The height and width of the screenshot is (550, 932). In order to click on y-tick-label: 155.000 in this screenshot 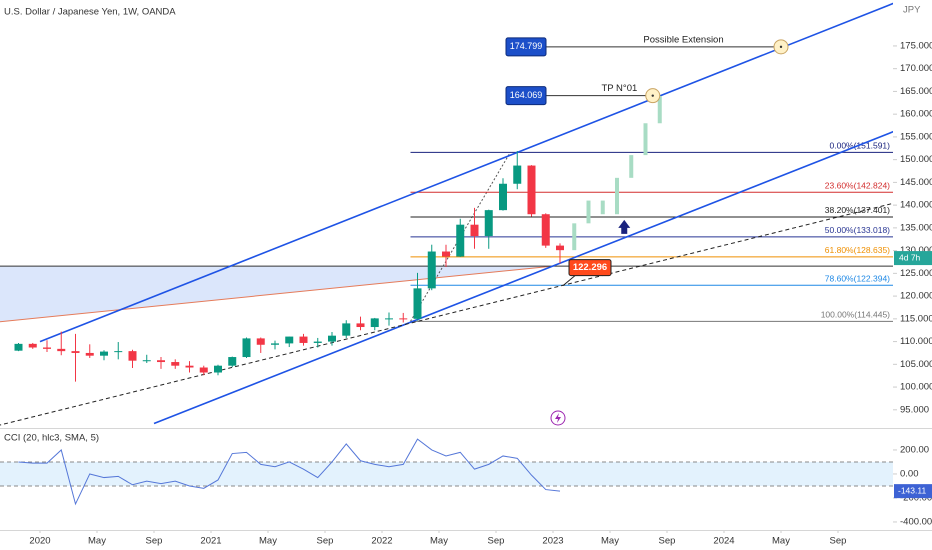, I will do `click(916, 136)`.